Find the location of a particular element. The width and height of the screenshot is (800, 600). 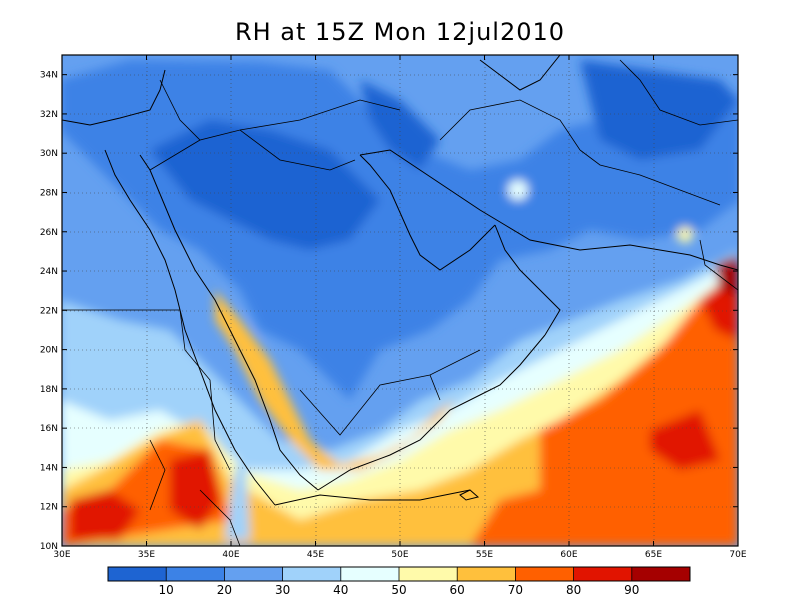

lat-tick-label: 12N is located at coordinates (49, 508).